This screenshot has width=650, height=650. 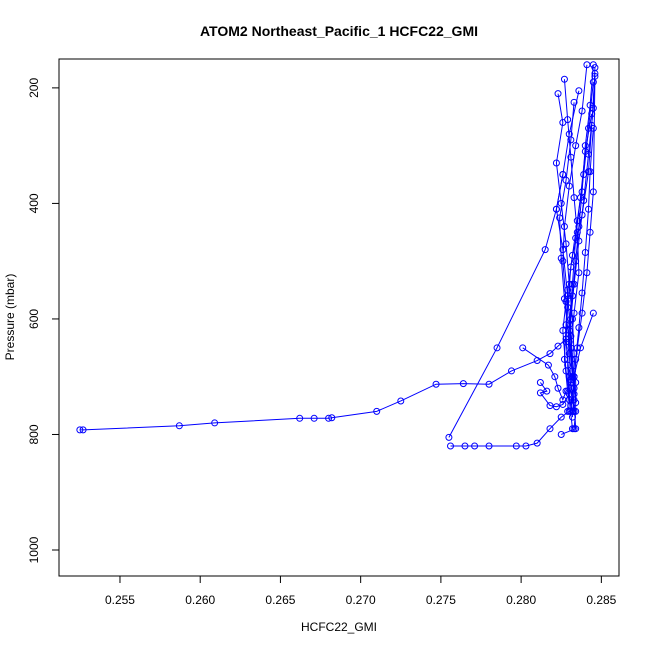 What do you see at coordinates (120, 600) in the screenshot?
I see `x-tick-label: 0.255` at bounding box center [120, 600].